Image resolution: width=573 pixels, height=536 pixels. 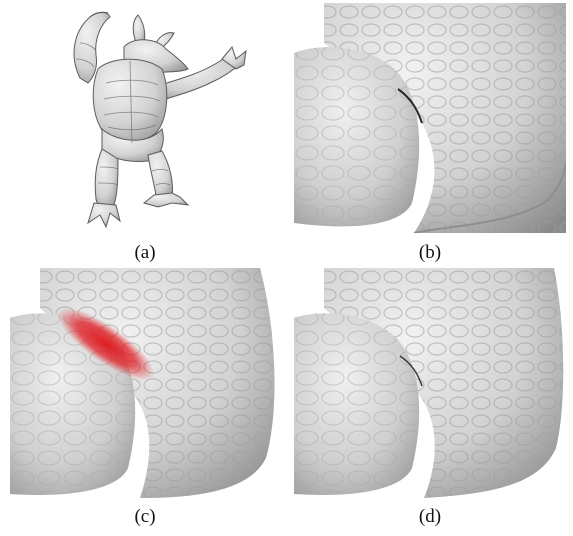 What do you see at coordinates (106, 344) in the screenshot?
I see `highlight-region` at bounding box center [106, 344].